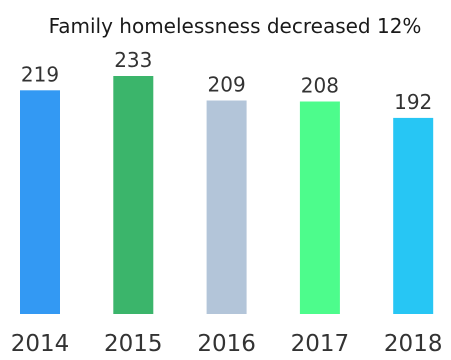 Image resolution: width=451 pixels, height=360 pixels. What do you see at coordinates (235, 26) in the screenshot?
I see `chart-title: Family homelessness decreased 12%` at bounding box center [235, 26].